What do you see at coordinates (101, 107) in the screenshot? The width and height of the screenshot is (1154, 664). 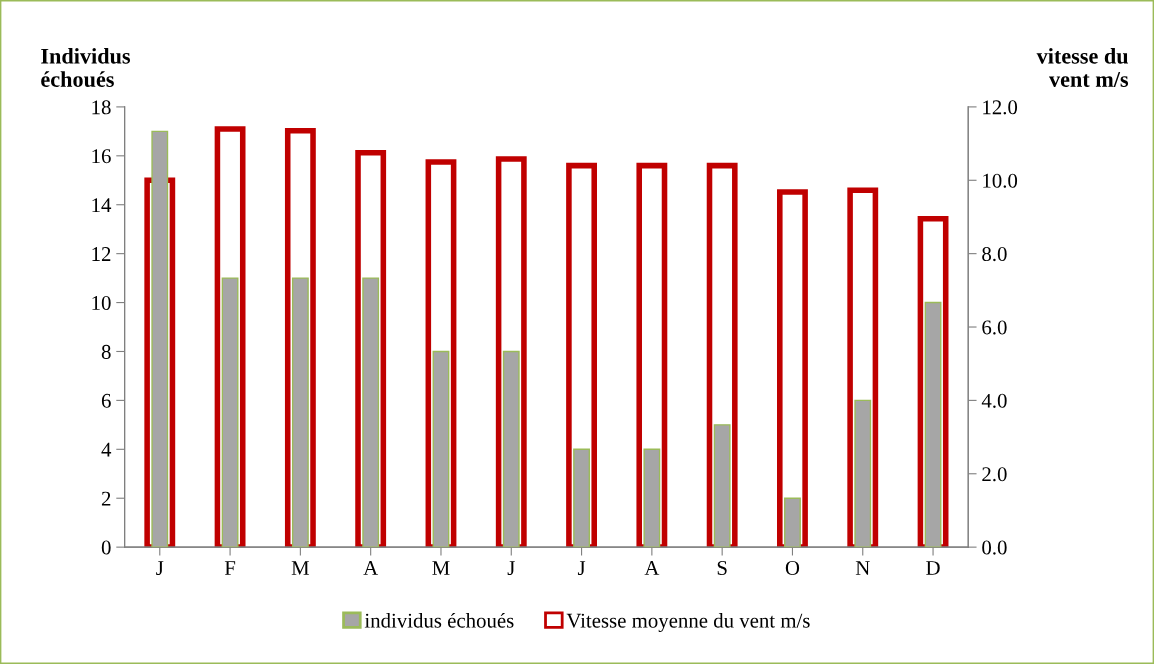 I see `y-tick-label: 18` at bounding box center [101, 107].